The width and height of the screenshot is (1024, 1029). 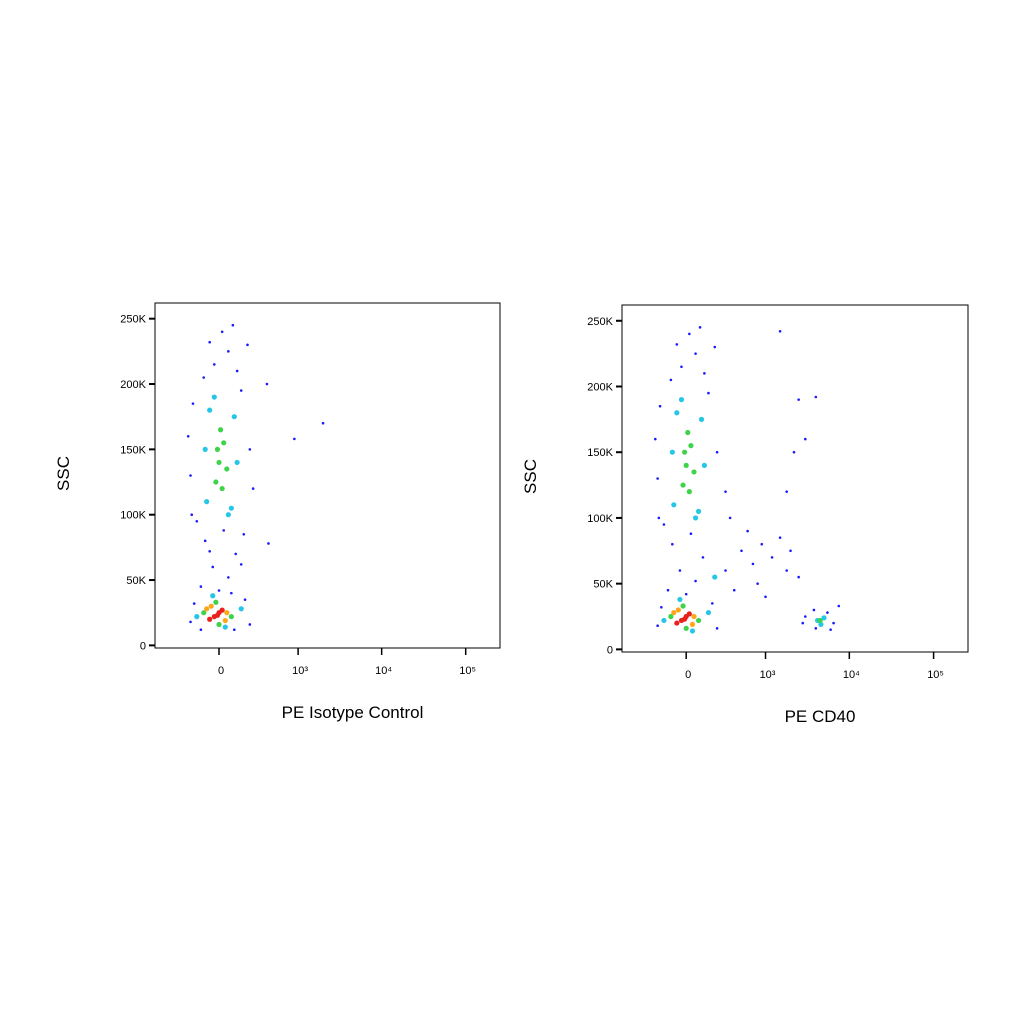 I want to click on y-tick-label: 250K, so click(x=133, y=320).